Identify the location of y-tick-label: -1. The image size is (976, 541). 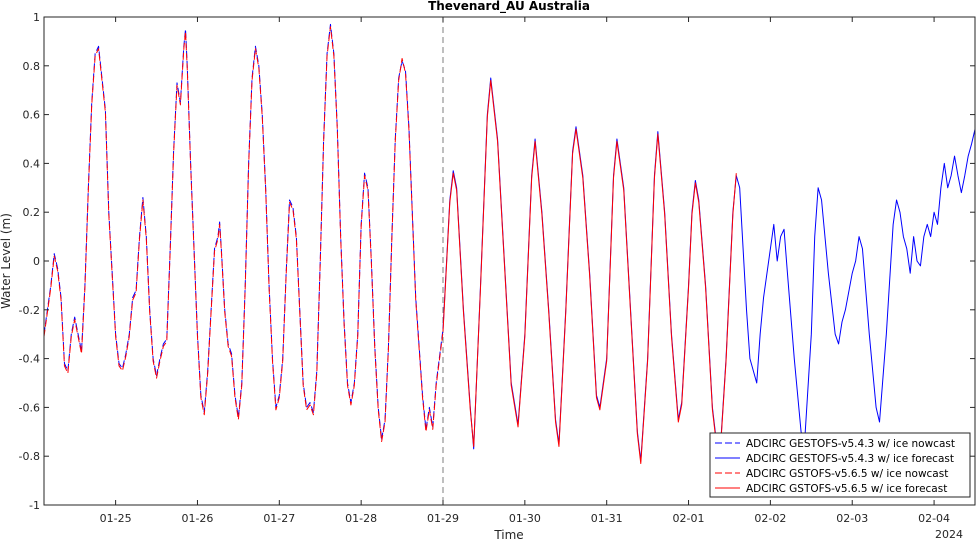
(34, 505).